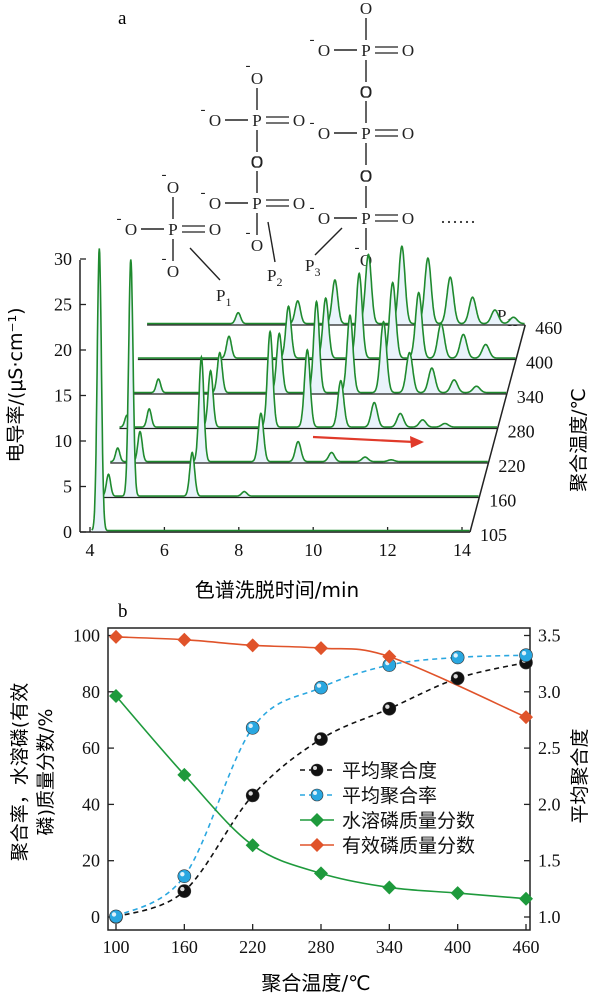  Describe the element at coordinates (238, 550) in the screenshot. I see `x-tick-label: 8` at that location.